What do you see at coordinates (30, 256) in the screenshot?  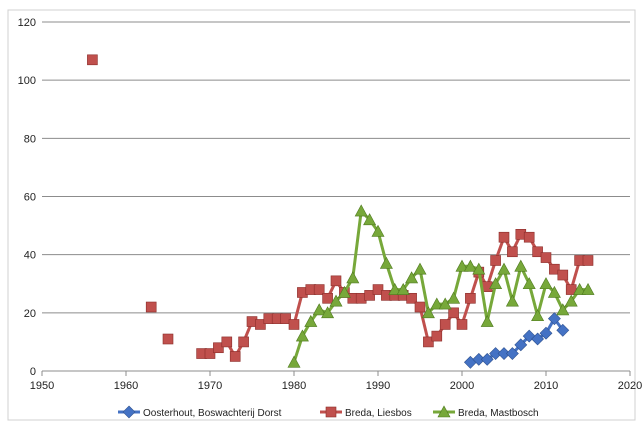 I see `y-tick-label: 40` at bounding box center [30, 256].